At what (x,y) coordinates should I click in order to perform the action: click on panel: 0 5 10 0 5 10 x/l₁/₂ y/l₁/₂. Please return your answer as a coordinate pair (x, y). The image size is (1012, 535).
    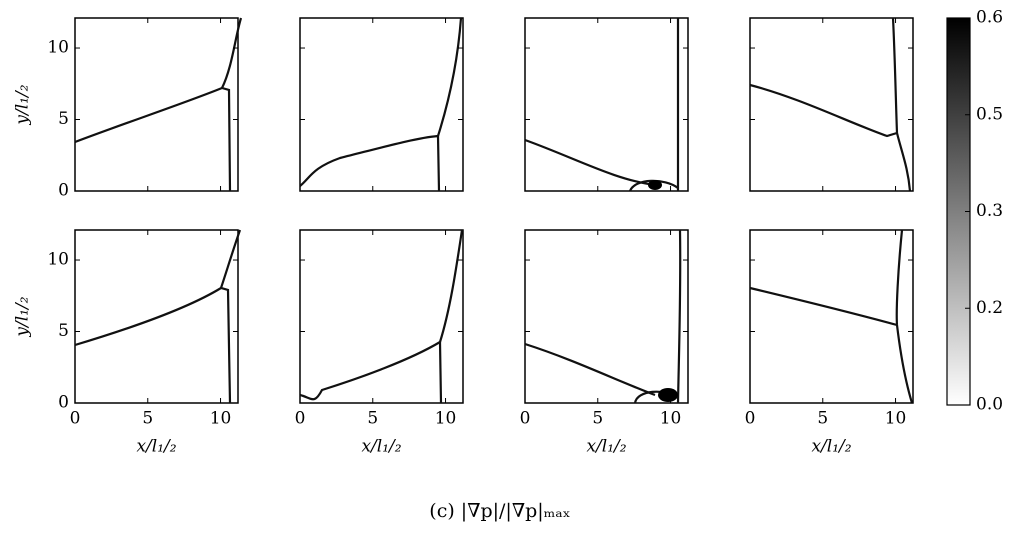
    Looking at the image, I should click on (127, 343).